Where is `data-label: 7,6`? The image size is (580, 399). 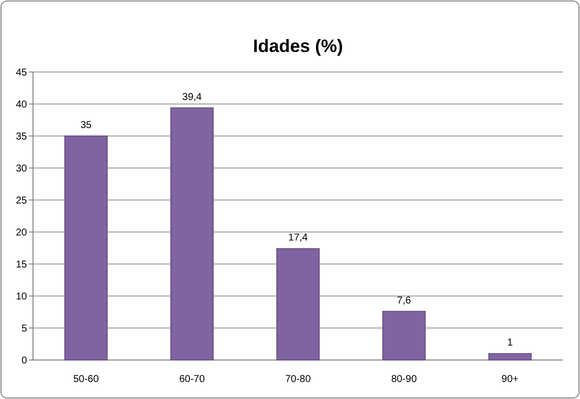
data-label: 7,6 is located at coordinates (404, 300).